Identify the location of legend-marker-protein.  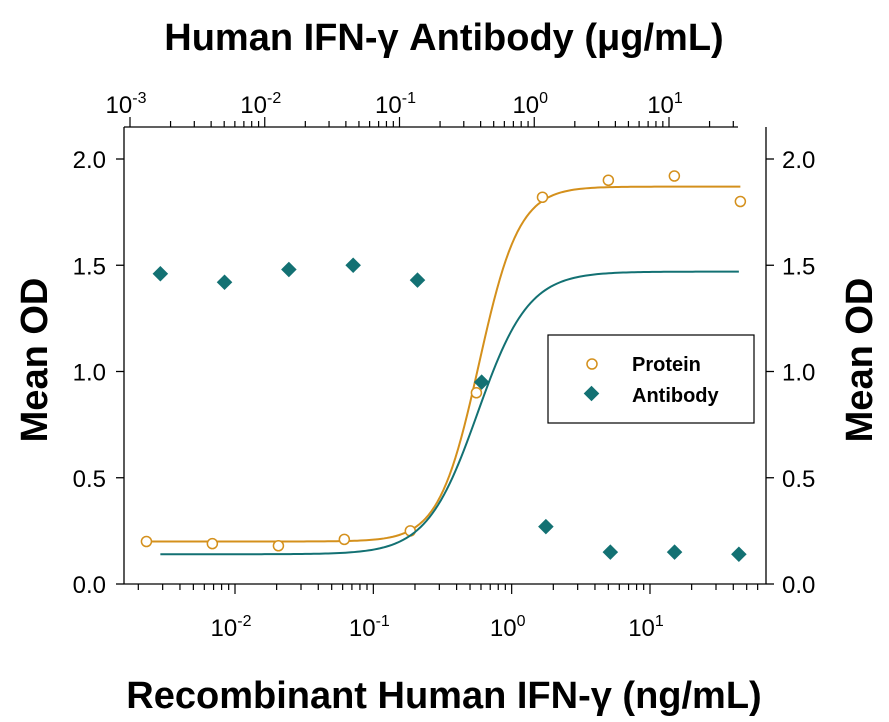
(592, 364).